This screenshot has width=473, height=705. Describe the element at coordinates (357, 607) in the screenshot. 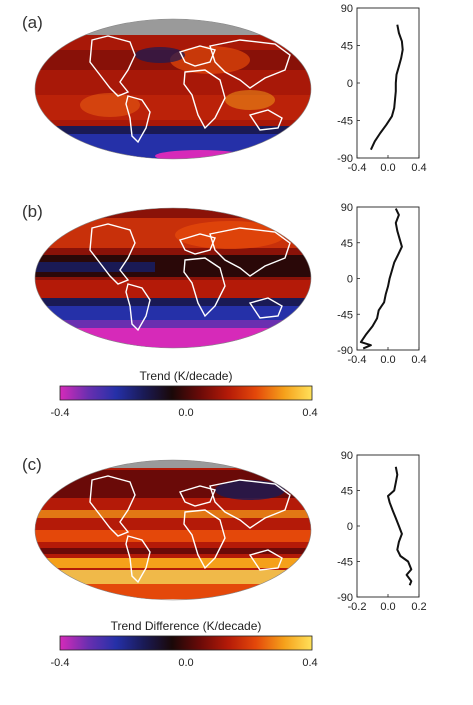

I see `x-tick-label: -0.2` at that location.